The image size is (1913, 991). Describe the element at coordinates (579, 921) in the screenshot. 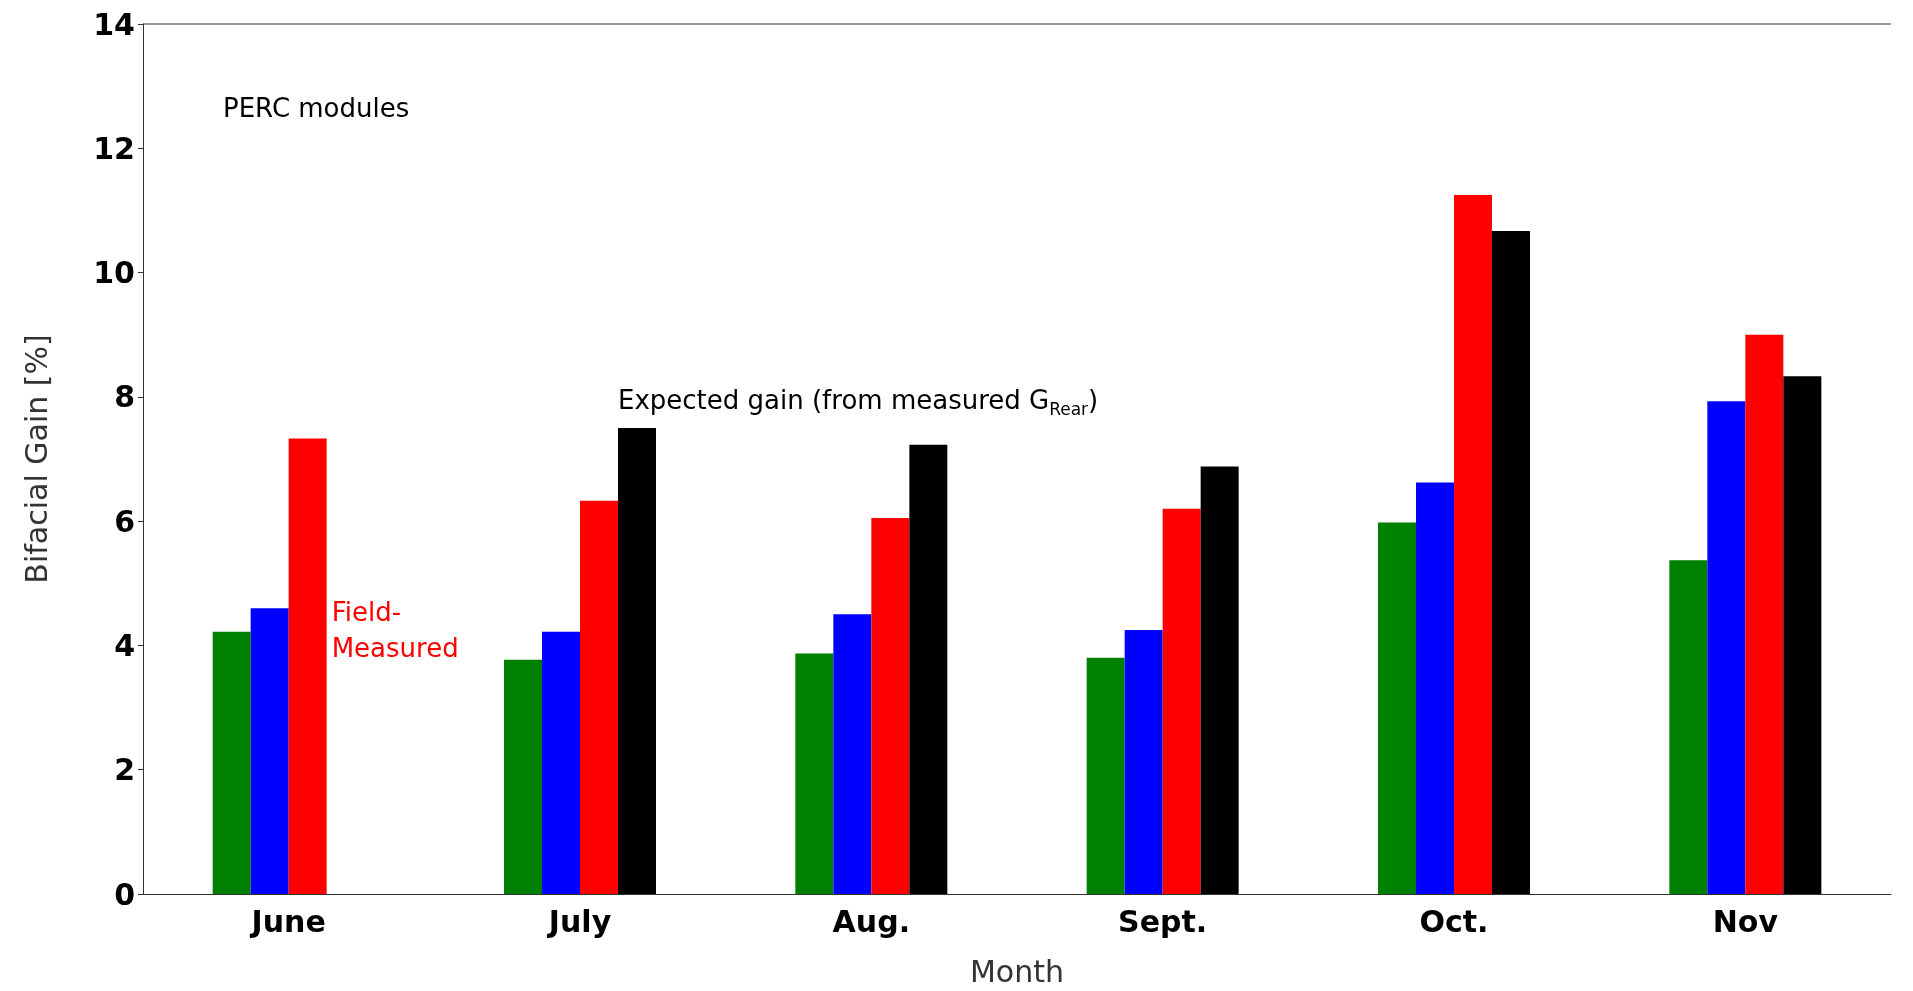

I see `x-tick-label: July` at that location.